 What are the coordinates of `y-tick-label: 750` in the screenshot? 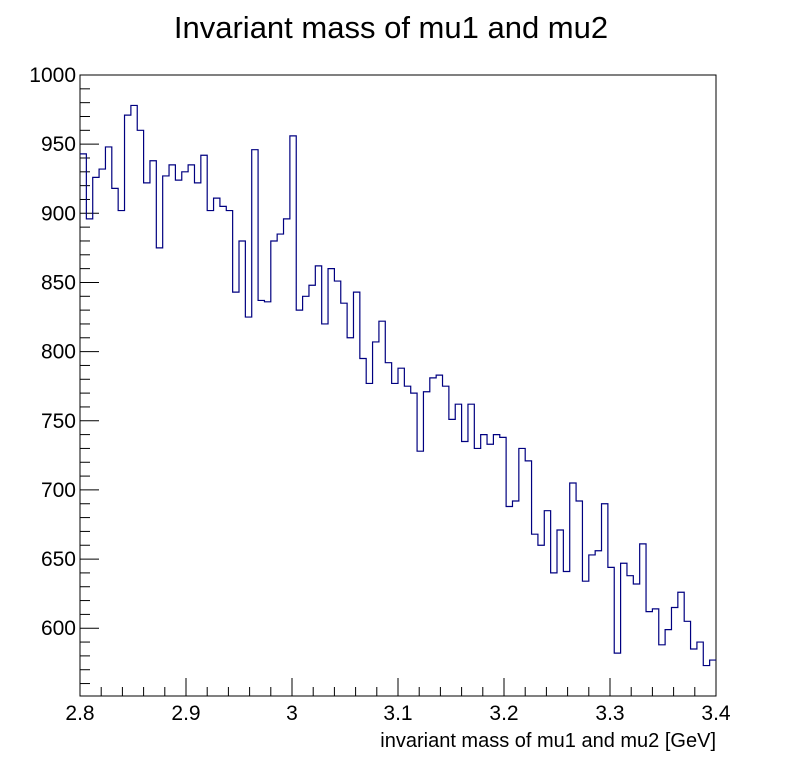 It's located at (58, 421).